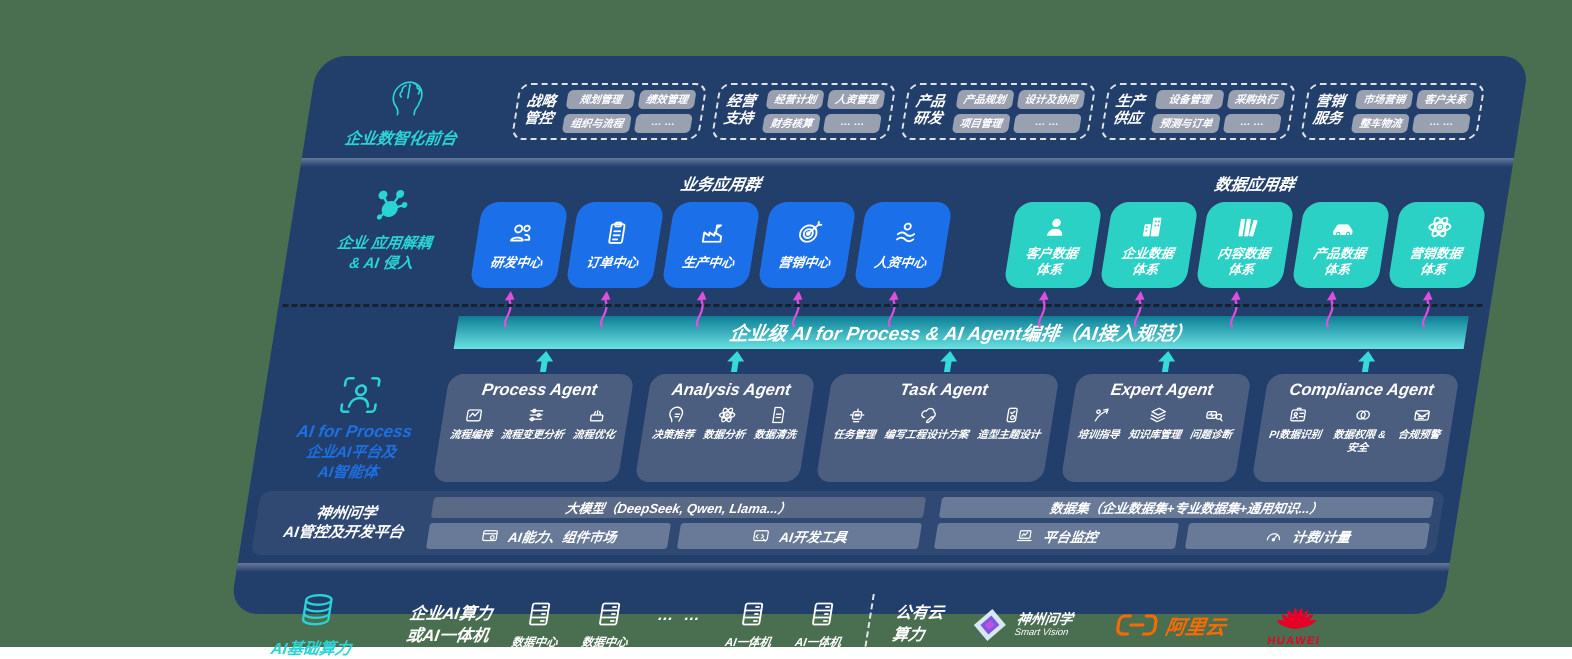 Image resolution: width=1572 pixels, height=659 pixels. I want to click on tile-rd-center: 研发中心, so click(519, 265).